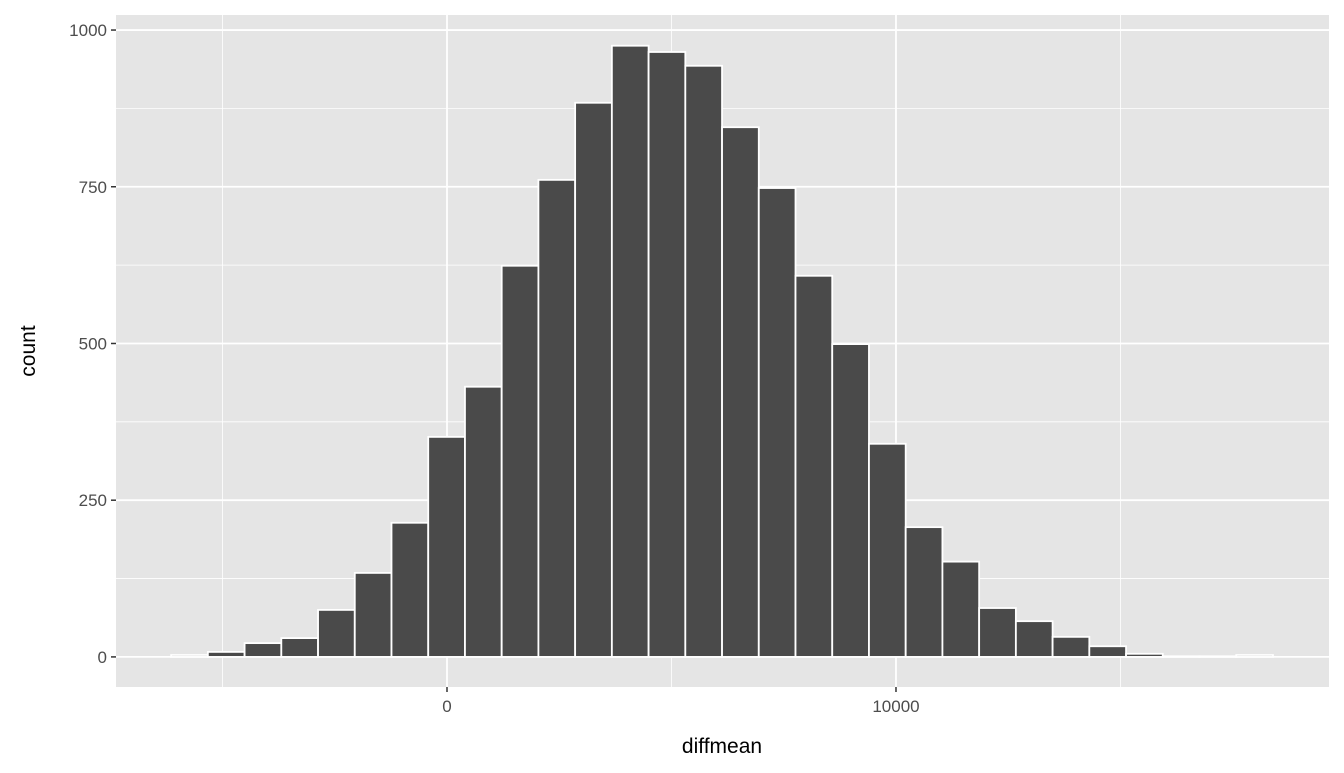 This screenshot has width=1344, height=773. I want to click on y-tick-label: 250, so click(93, 500).